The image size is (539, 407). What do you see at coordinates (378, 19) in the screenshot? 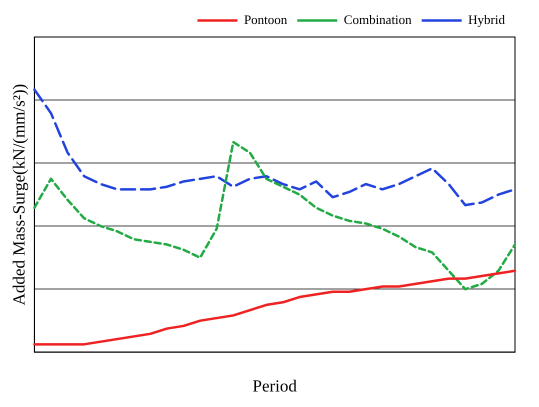
I see `legend-label: Combination` at bounding box center [378, 19].